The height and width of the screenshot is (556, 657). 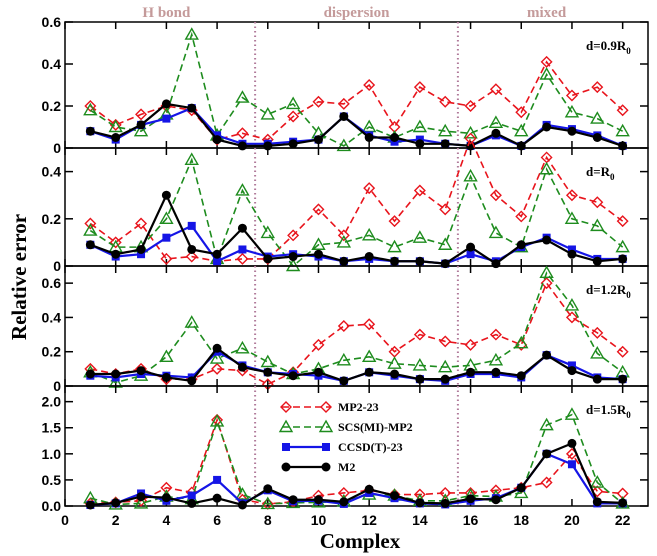 What do you see at coordinates (623, 520) in the screenshot?
I see `x-tick-label: 22` at bounding box center [623, 520].